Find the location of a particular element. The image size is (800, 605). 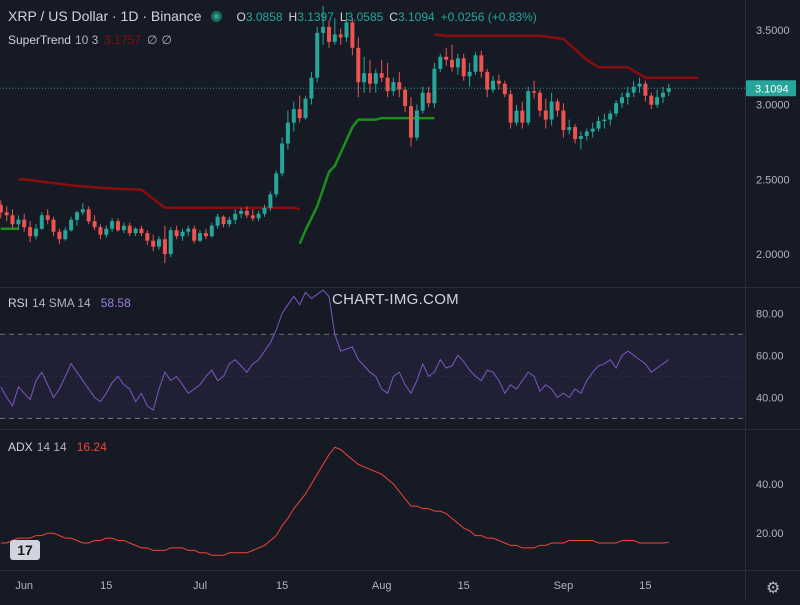

low-value: 3.0585 is located at coordinates (365, 17).